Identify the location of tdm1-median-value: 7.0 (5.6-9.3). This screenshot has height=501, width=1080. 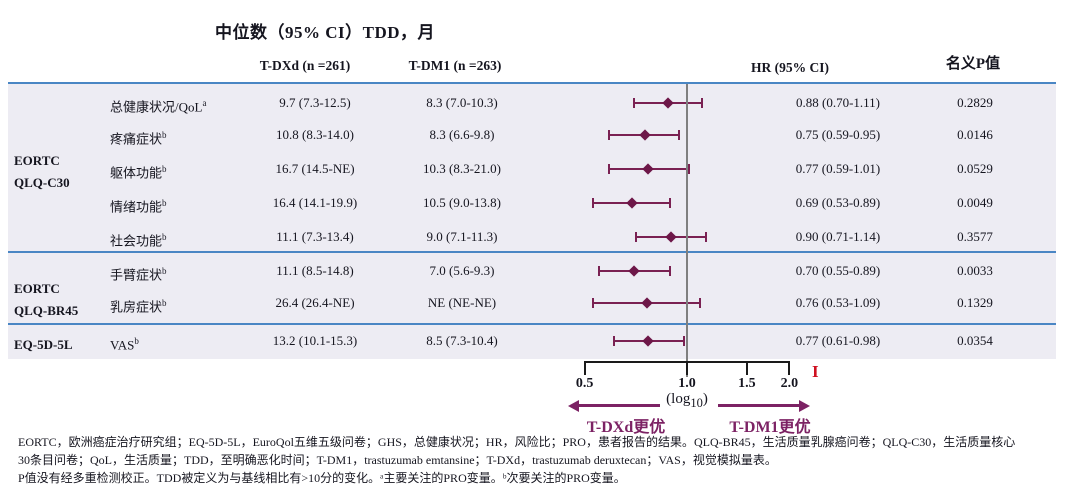
(462, 270).